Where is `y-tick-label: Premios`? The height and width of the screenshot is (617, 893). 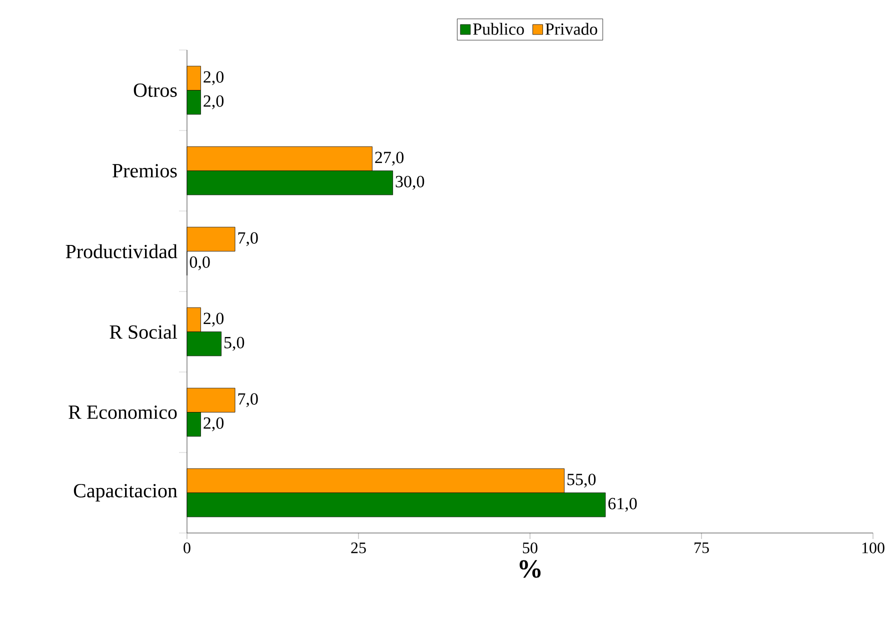 y-tick-label: Premios is located at coordinates (144, 171).